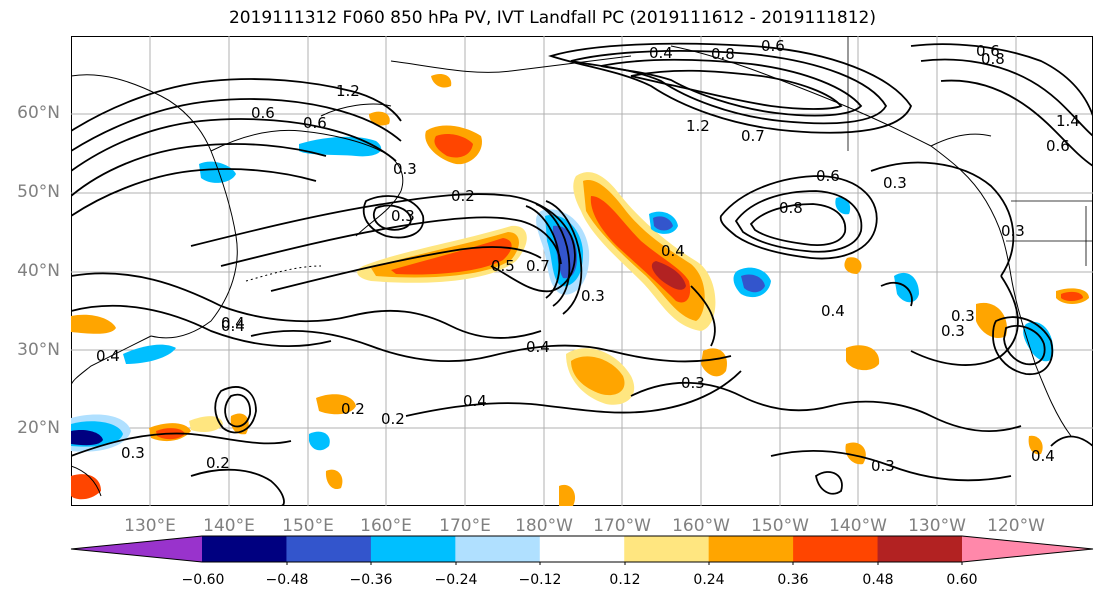 This screenshot has width=1105, height=601. I want to click on contour-label: 0.5, so click(503, 266).